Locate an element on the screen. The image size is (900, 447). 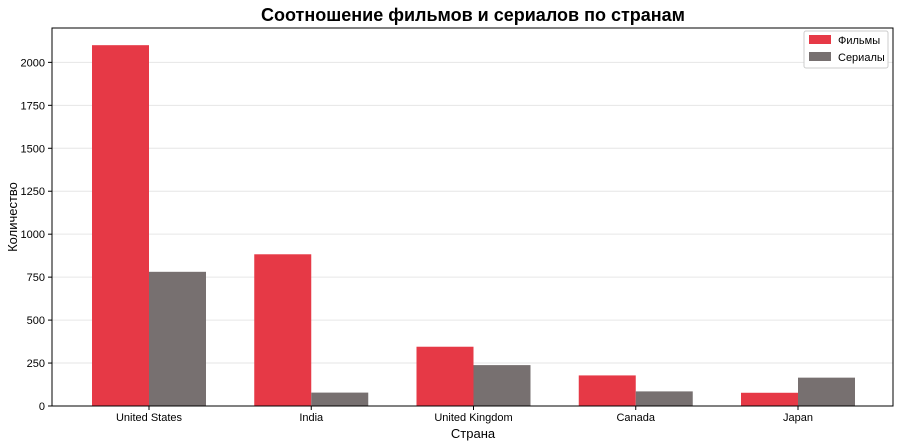
x-tick-label: Japan is located at coordinates (798, 418).